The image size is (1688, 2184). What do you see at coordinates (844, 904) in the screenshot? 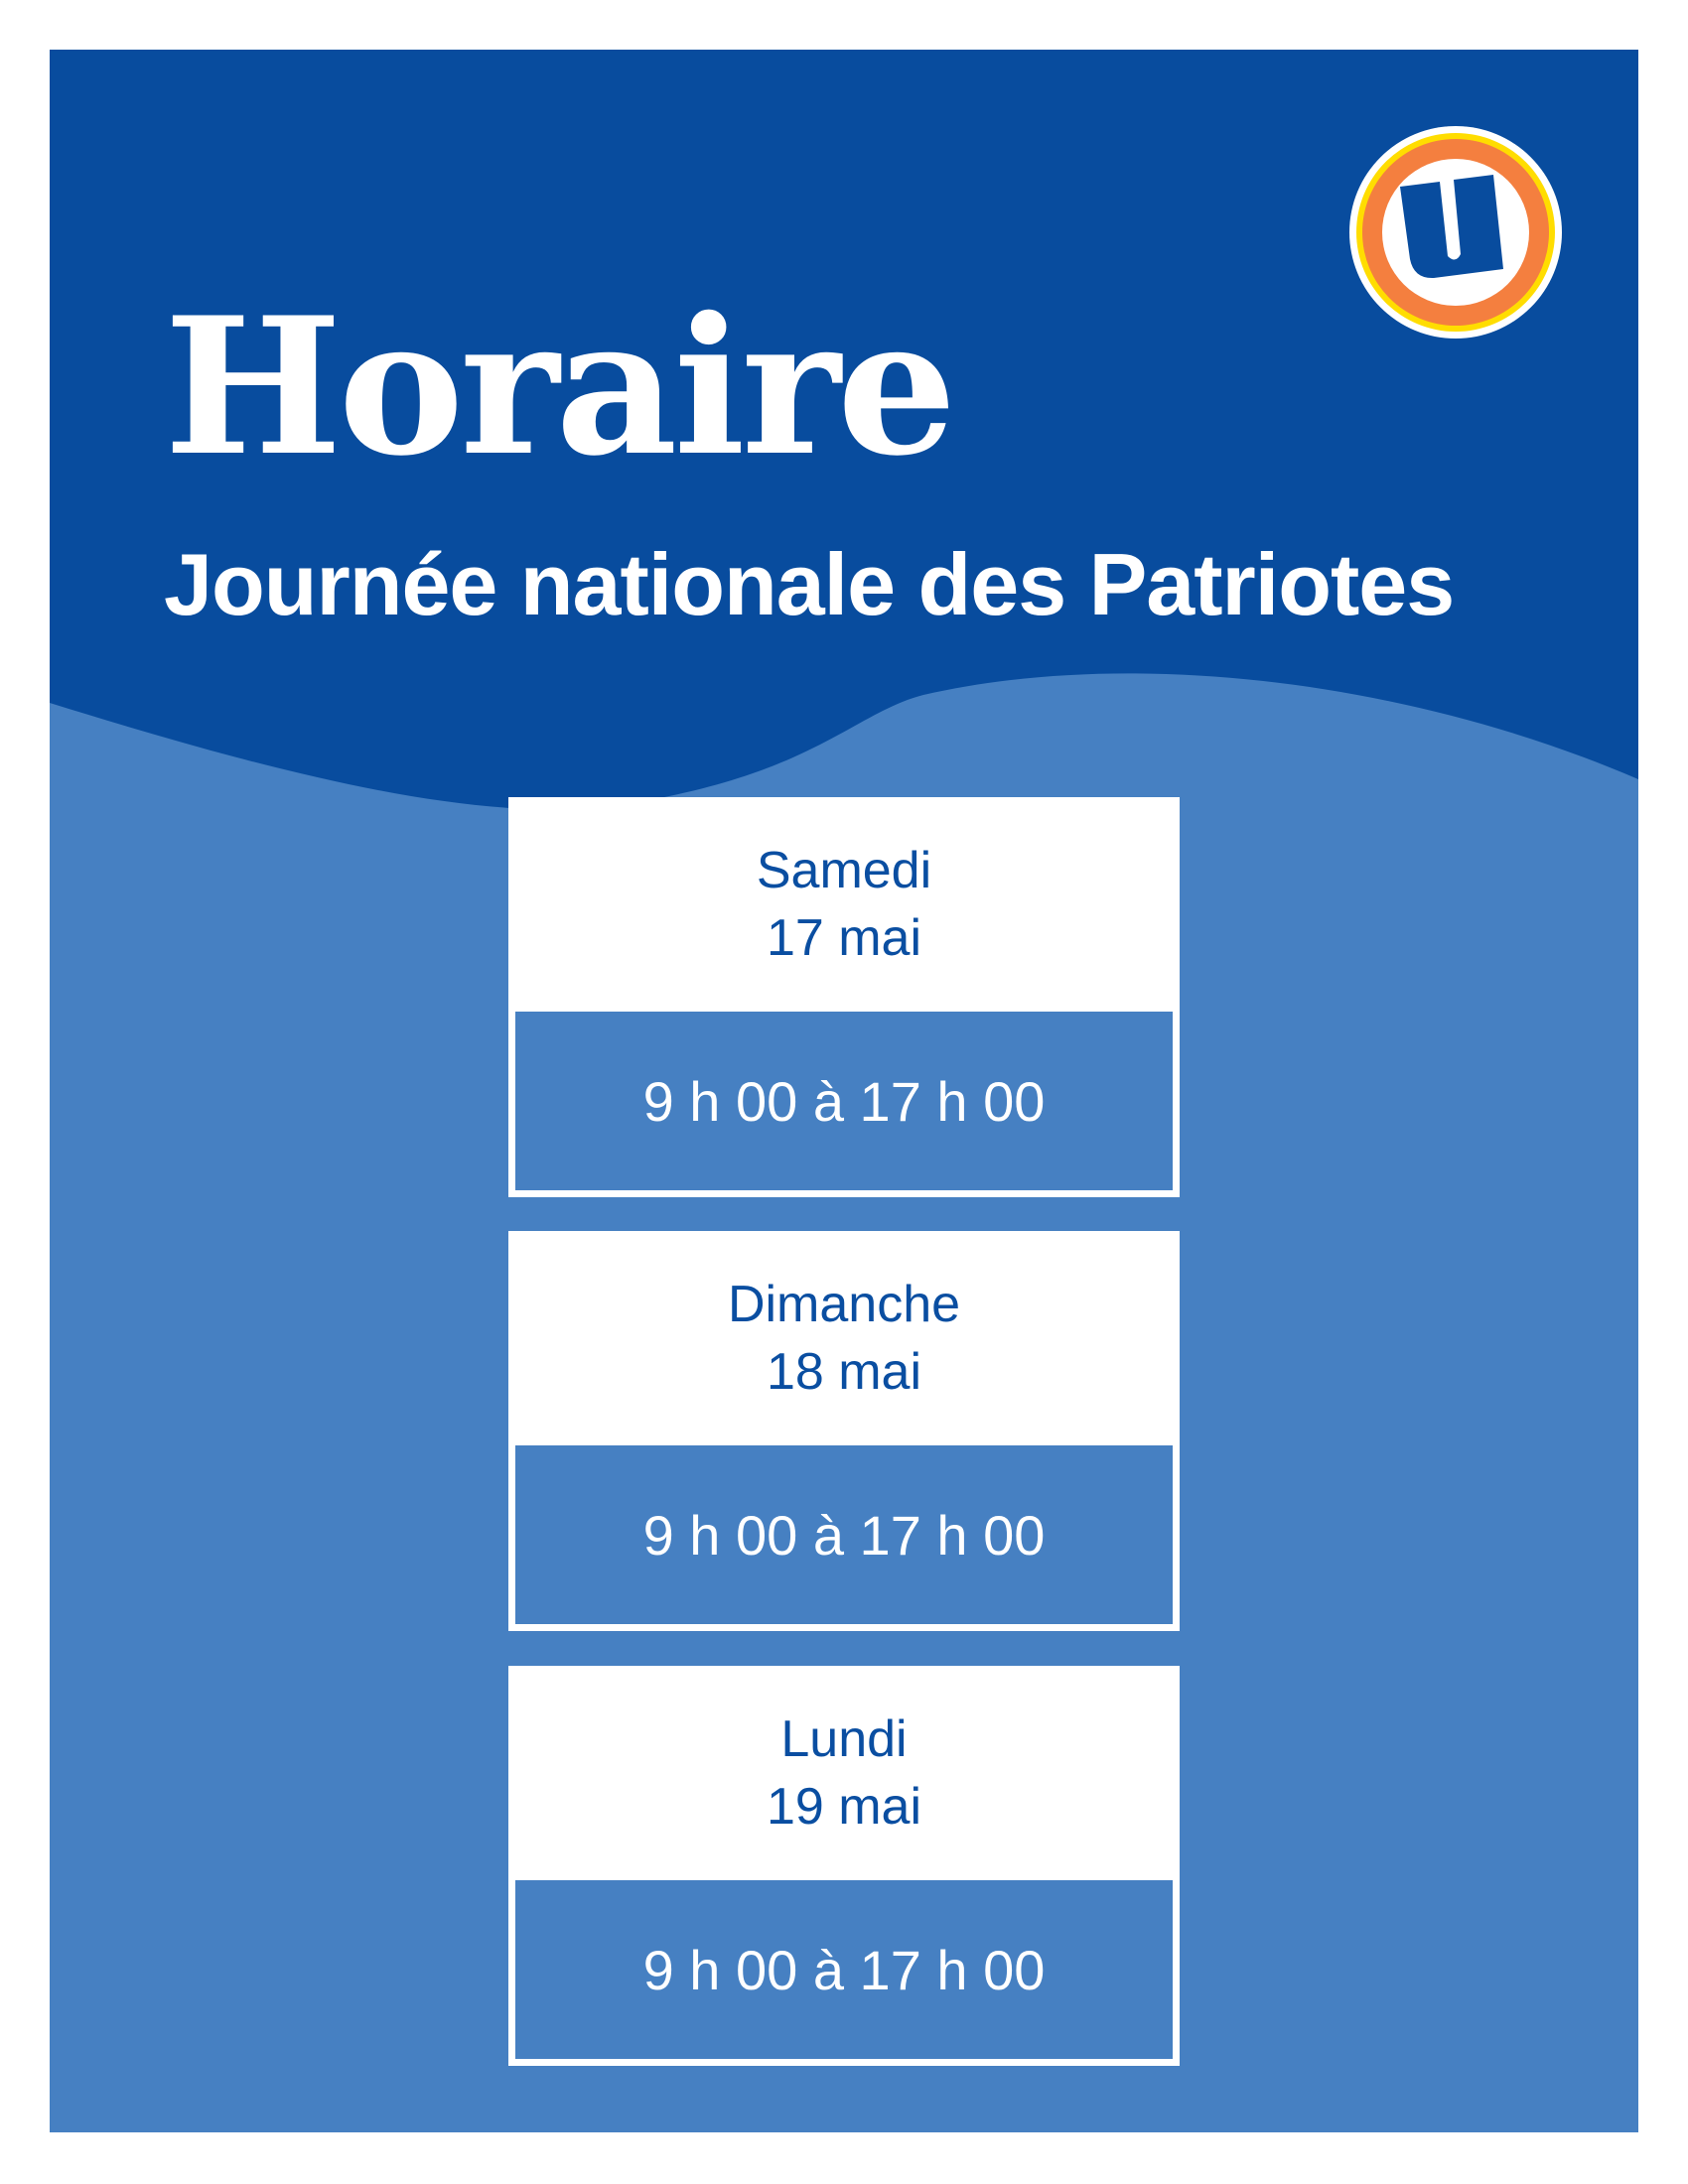
I see `day-label: Samedi 17 mai` at bounding box center [844, 904].